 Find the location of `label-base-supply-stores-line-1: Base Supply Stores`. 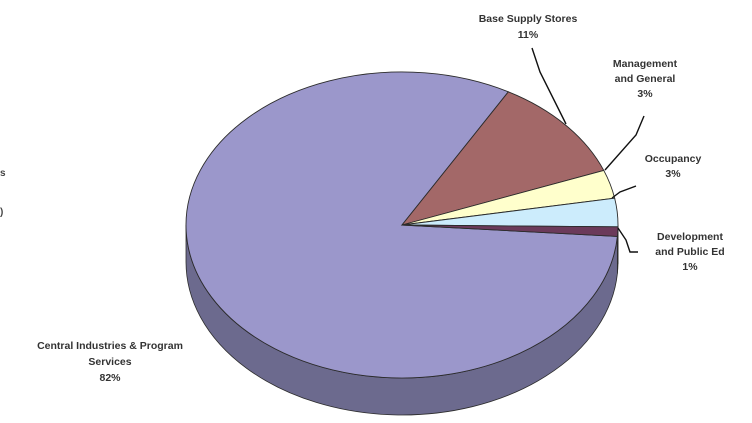

label-base-supply-stores-line-1: Base Supply Stores is located at coordinates (528, 19).